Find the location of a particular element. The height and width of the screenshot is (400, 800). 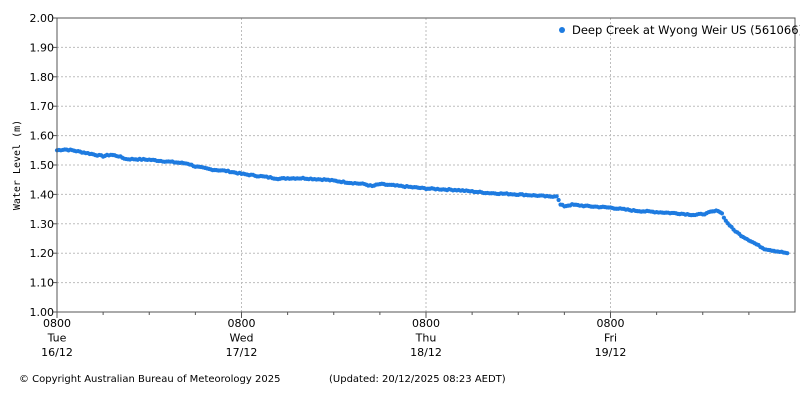

y-tick-label: 2.00 is located at coordinates (42, 18).